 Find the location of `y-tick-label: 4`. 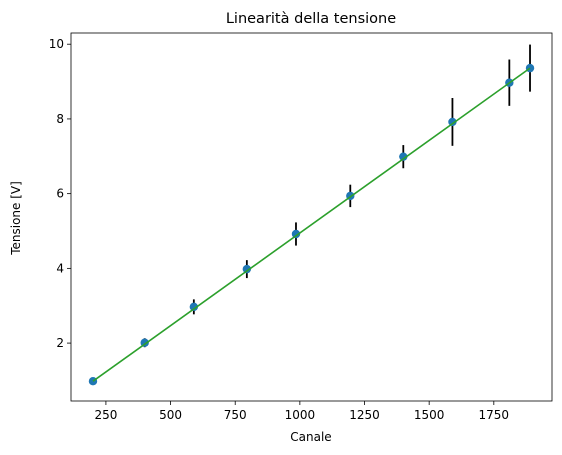

y-tick-label: 4 is located at coordinates (60, 268).